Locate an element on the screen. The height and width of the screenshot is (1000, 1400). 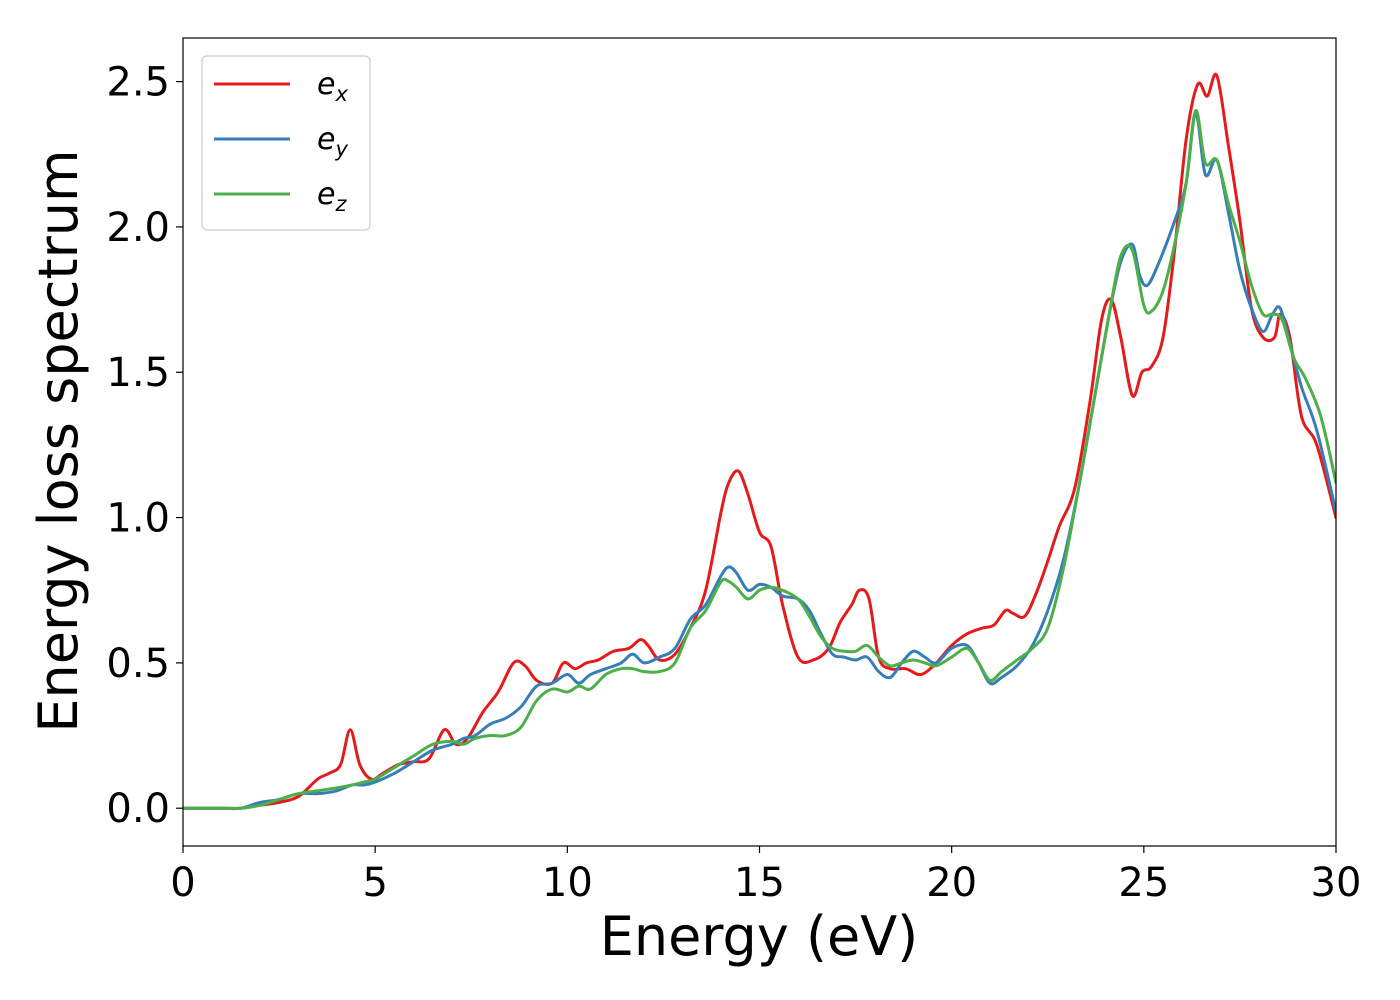
x-tick-label: 0 is located at coordinates (182, 883).